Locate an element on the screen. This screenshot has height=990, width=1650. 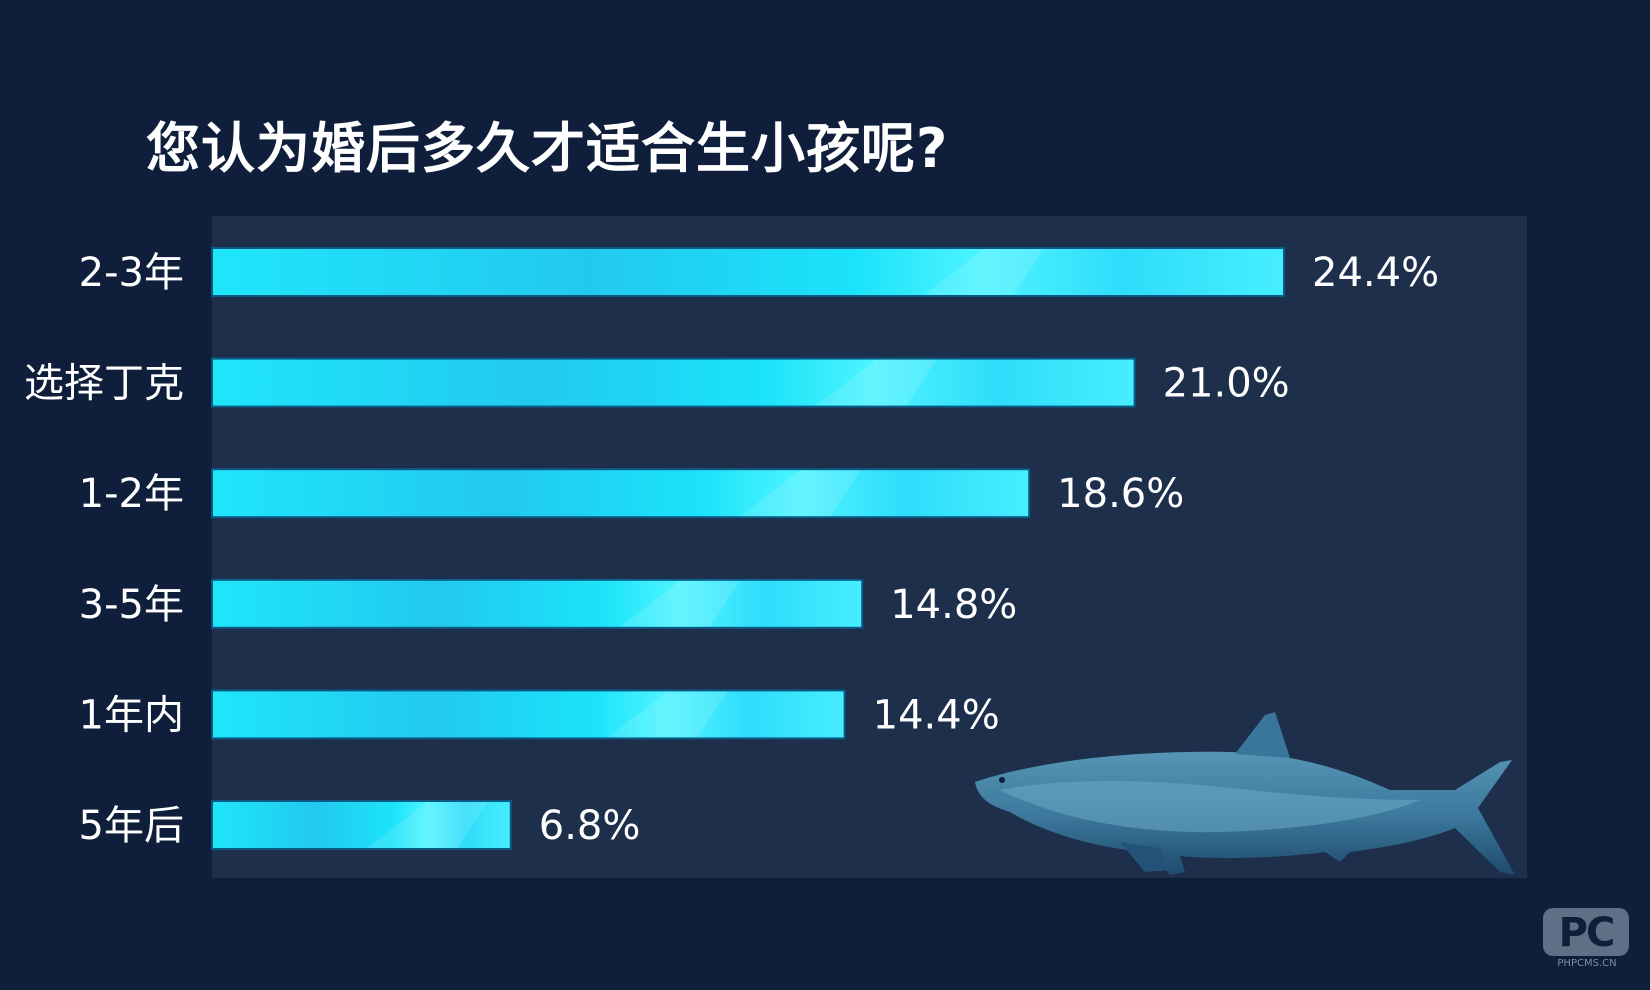
value-label-3: 18.6% is located at coordinates (1120, 494).